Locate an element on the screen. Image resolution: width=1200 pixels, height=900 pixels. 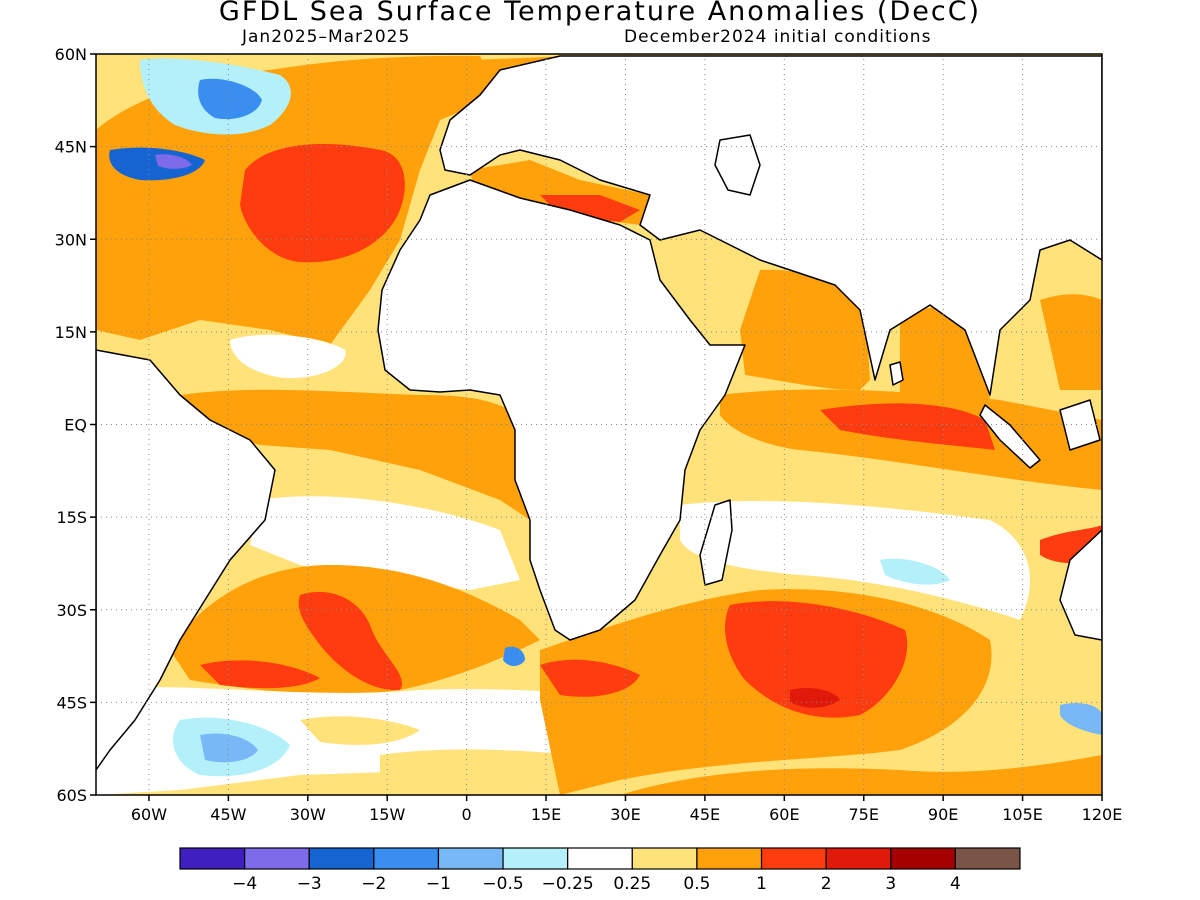
lon-tick-label: 30W is located at coordinates (308, 814).